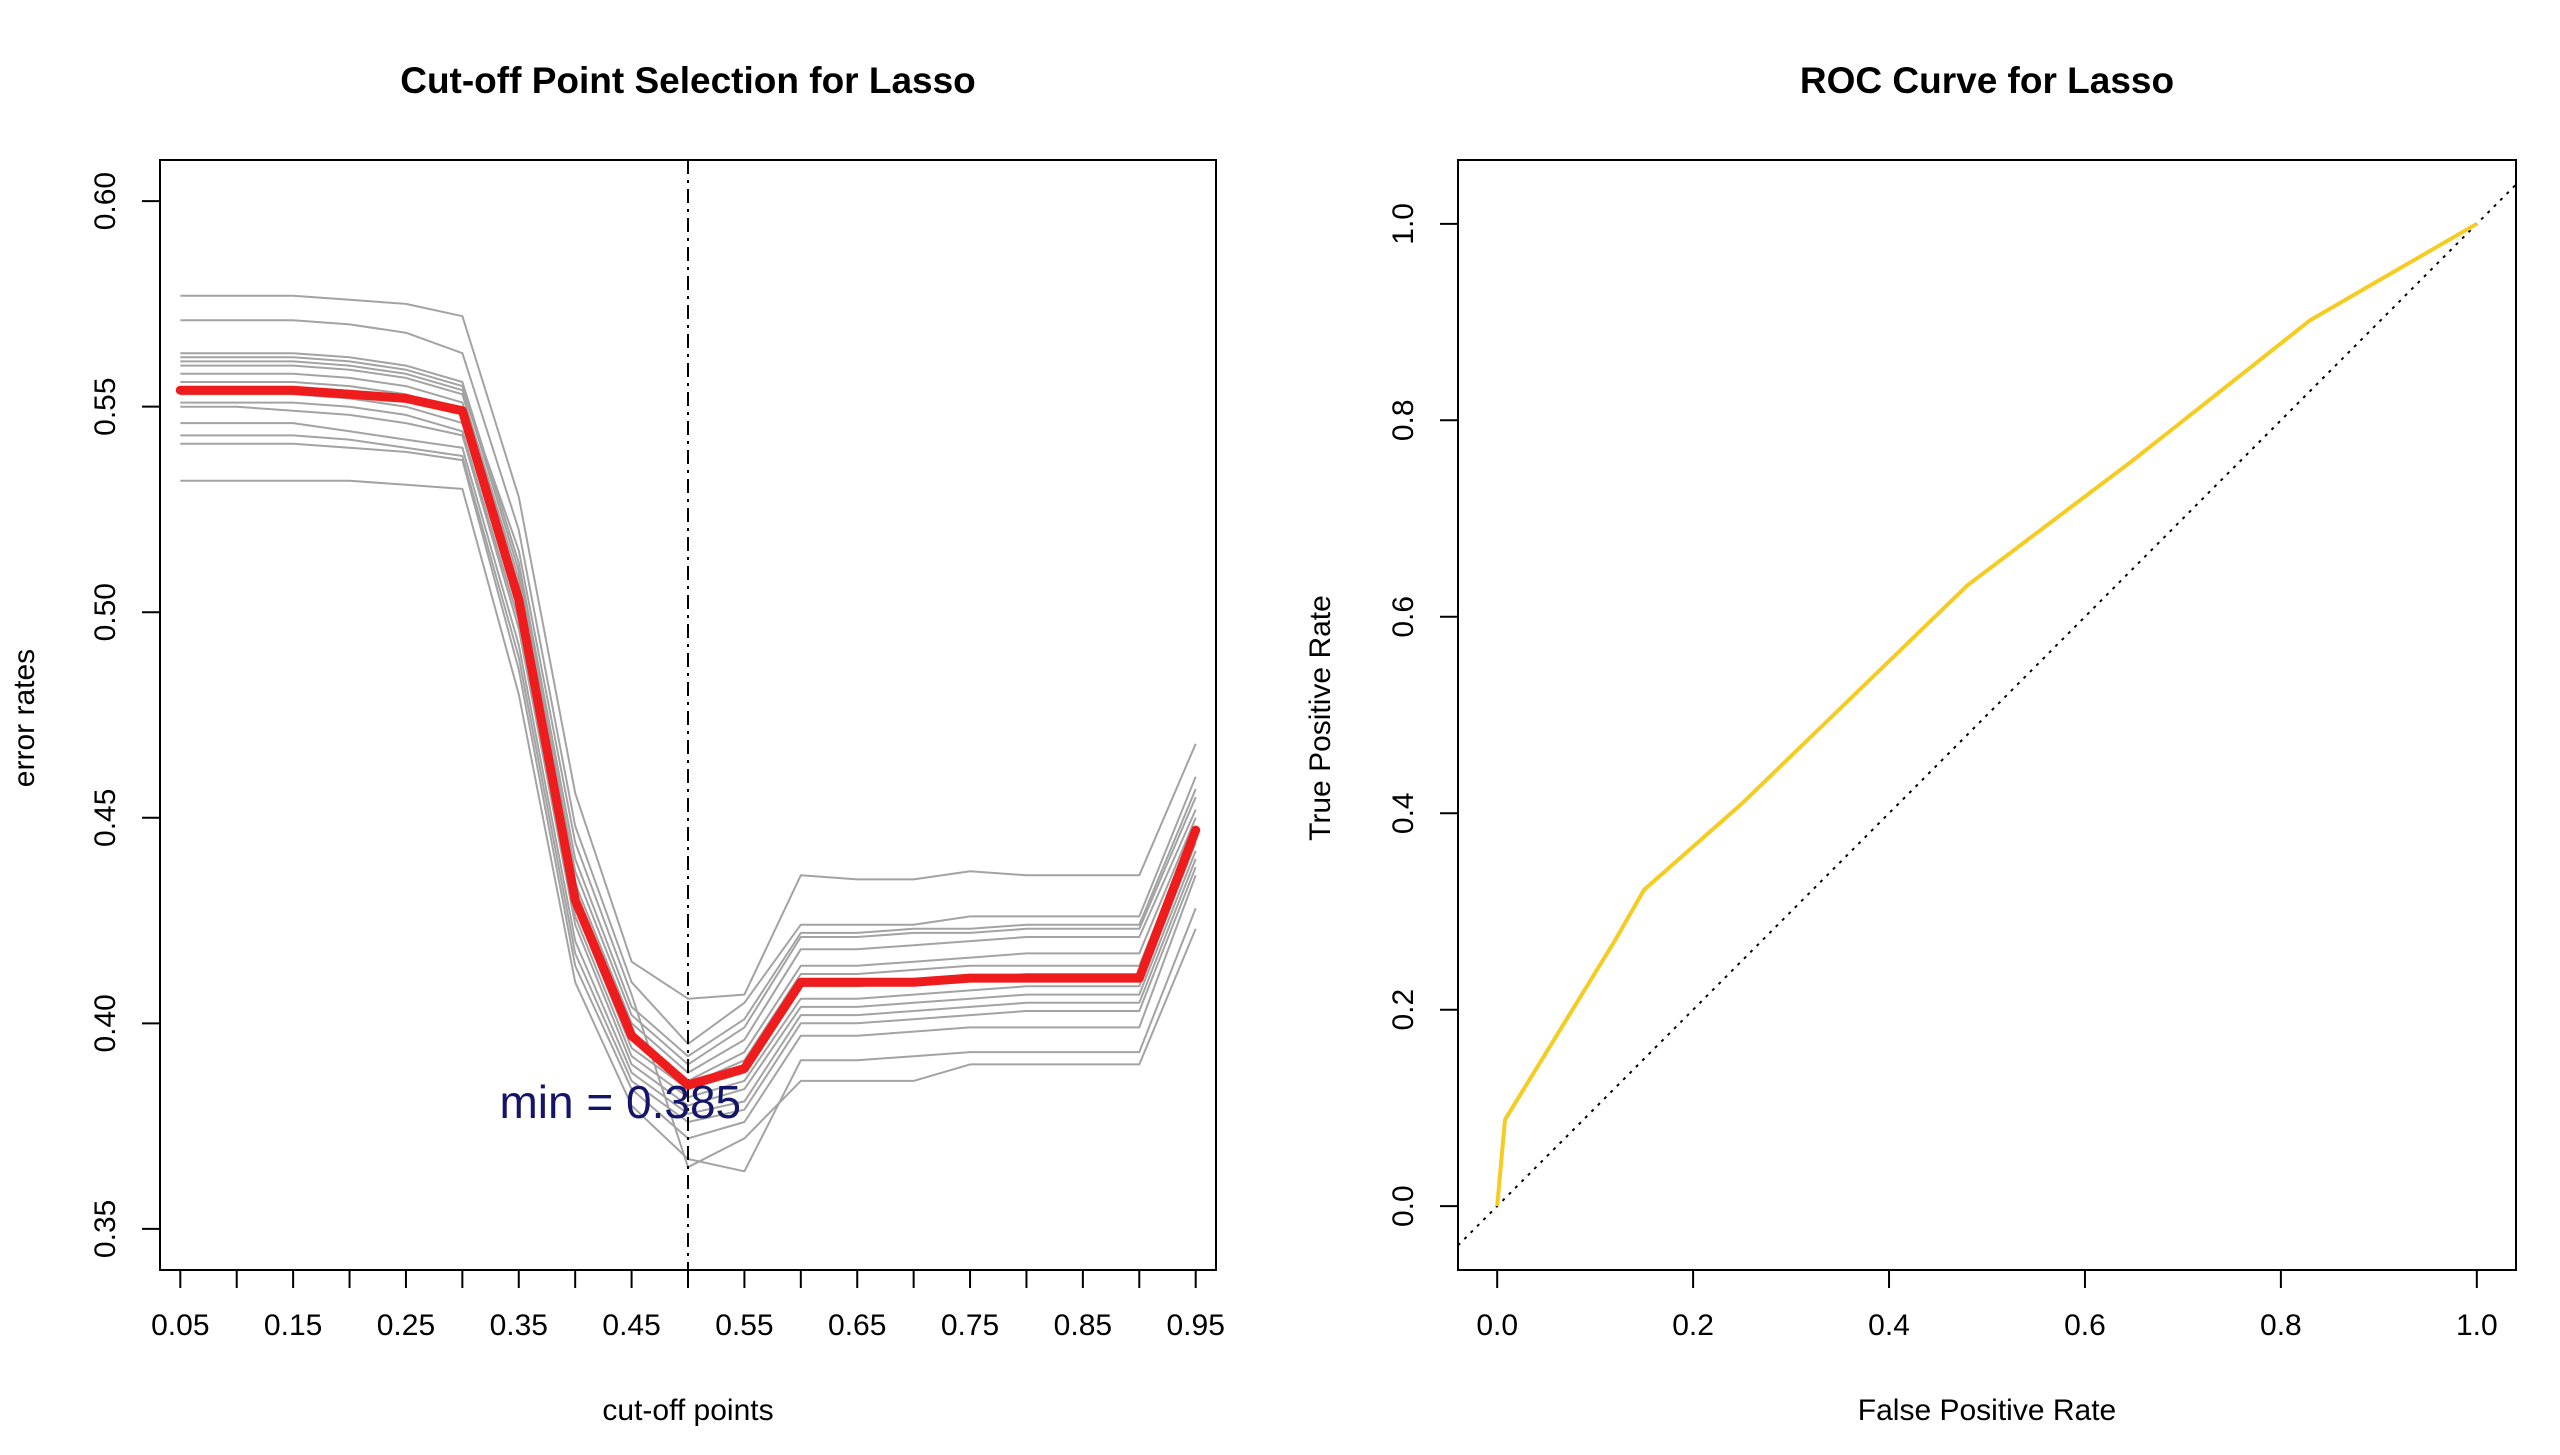 The width and height of the screenshot is (2560, 1455). What do you see at coordinates (105, 406) in the screenshot?
I see `cutoff-y-tick-label: 0.55` at bounding box center [105, 406].